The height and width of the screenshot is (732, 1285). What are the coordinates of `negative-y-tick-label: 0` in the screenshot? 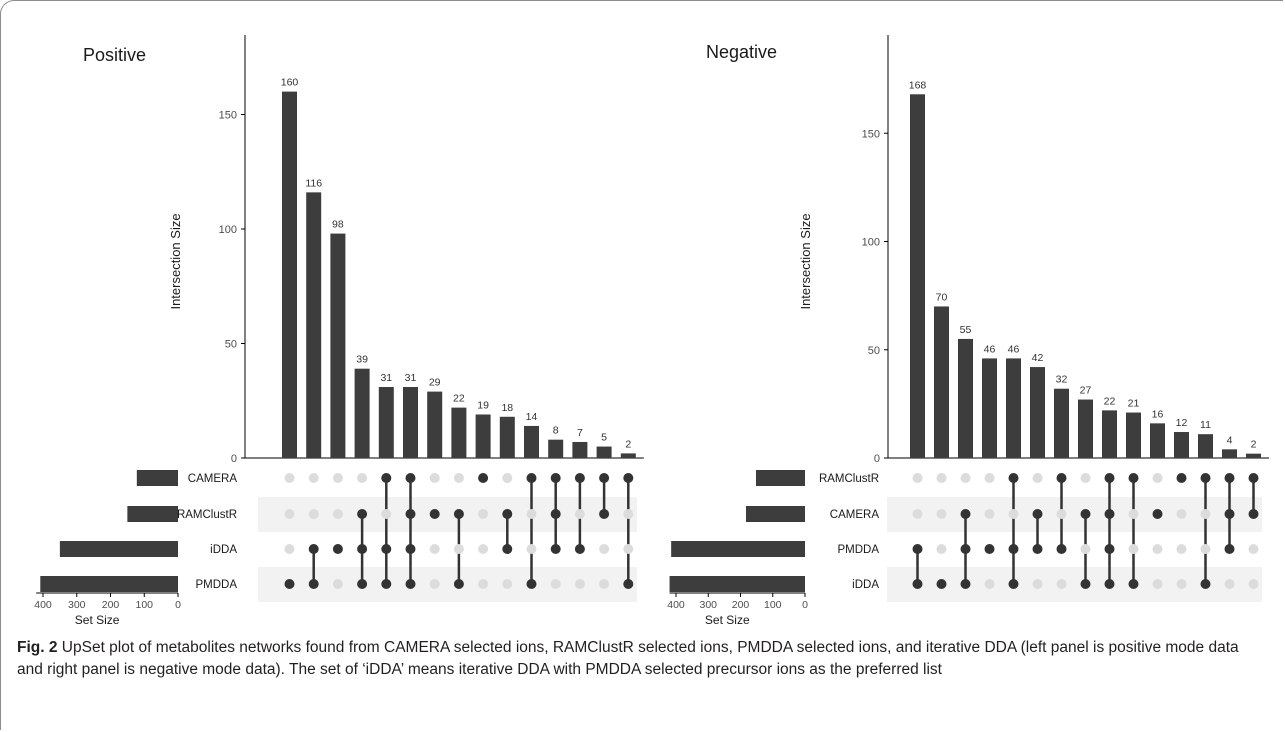 It's located at (877, 459).